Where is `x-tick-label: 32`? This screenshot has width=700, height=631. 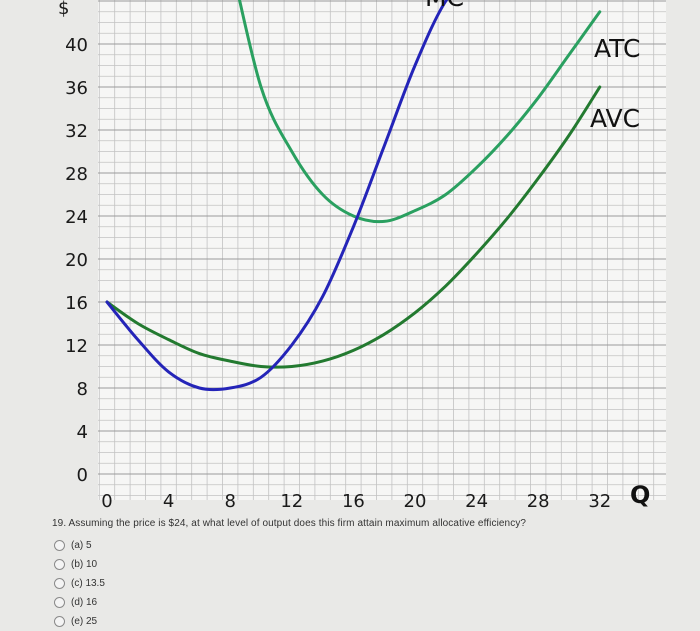 x-tick-label: 32 is located at coordinates (599, 501).